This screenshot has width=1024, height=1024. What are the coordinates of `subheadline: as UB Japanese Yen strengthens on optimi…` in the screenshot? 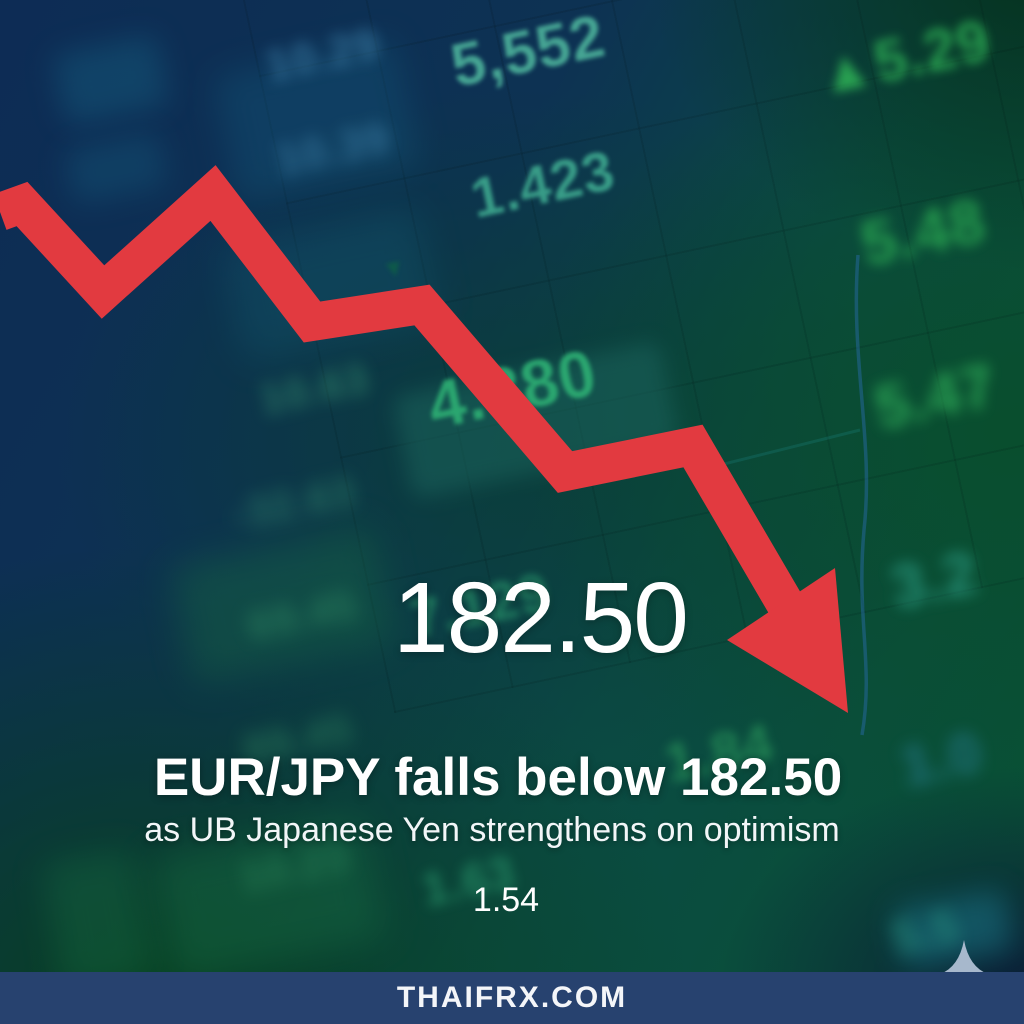 It's located at (492, 830).